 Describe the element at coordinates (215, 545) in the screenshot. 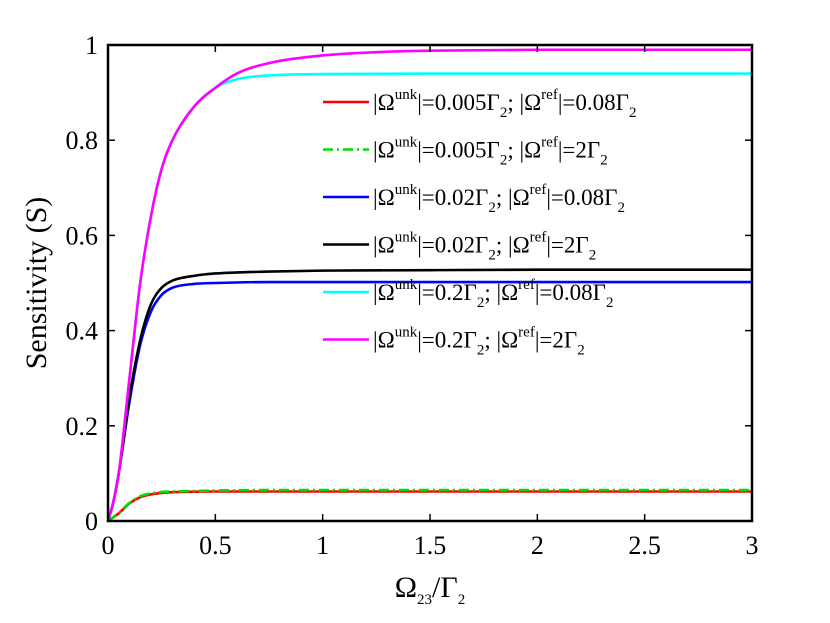

I see `x-tick-label: 0.5` at that location.